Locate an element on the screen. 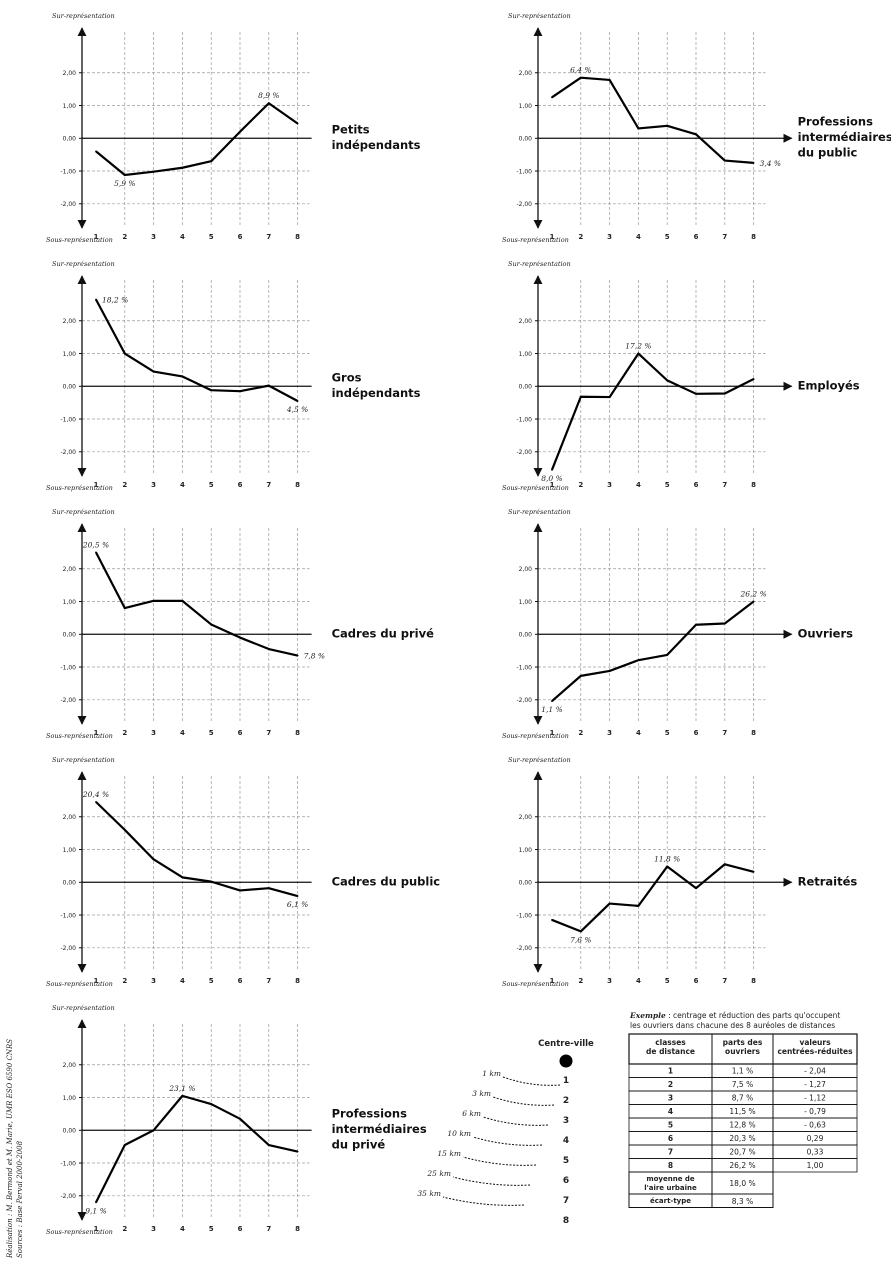 The image size is (891, 1262). chart-title: du privé is located at coordinates (359, 1144).